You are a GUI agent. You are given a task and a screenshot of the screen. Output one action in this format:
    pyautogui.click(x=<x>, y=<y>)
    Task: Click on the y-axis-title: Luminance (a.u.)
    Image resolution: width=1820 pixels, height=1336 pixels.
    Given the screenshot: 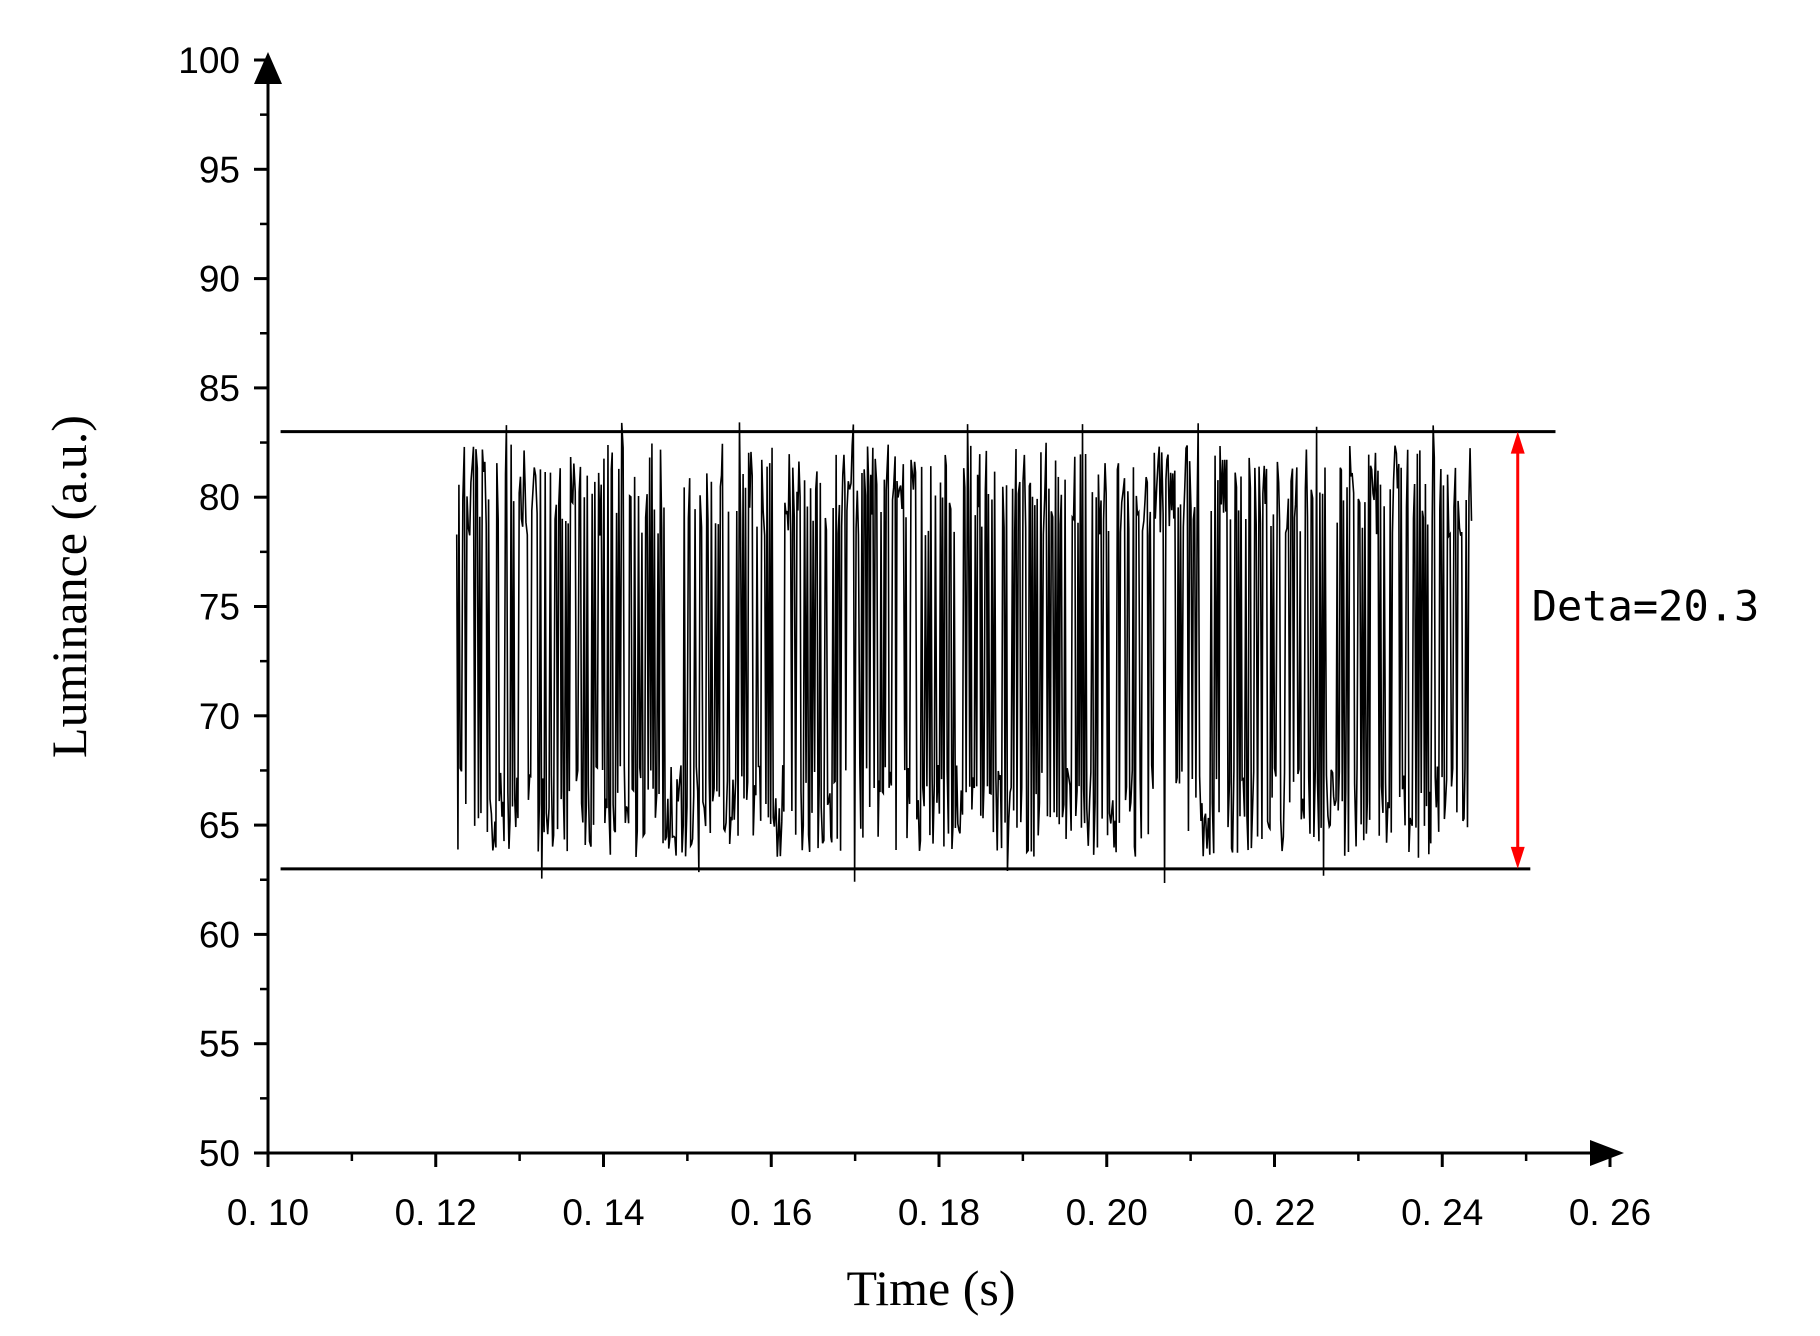 What is the action you would take?
    pyautogui.click(x=69, y=586)
    